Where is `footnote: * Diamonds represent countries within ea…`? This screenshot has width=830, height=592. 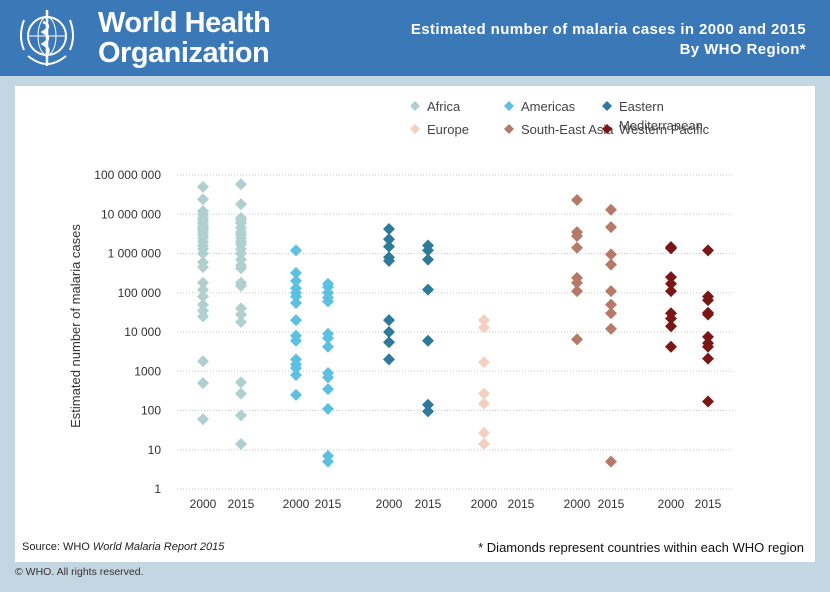 footnote: * Diamonds represent countries within ea… is located at coordinates (641, 547).